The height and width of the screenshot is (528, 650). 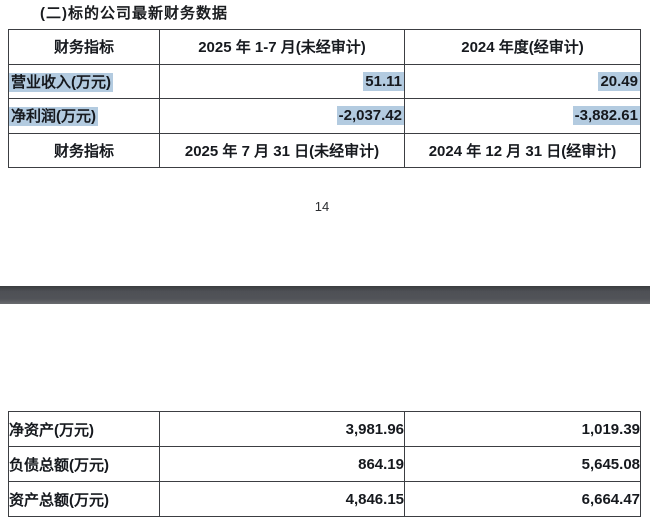 What do you see at coordinates (522, 499) in the screenshot?
I see `cell-value: 6,664.47` at bounding box center [522, 499].